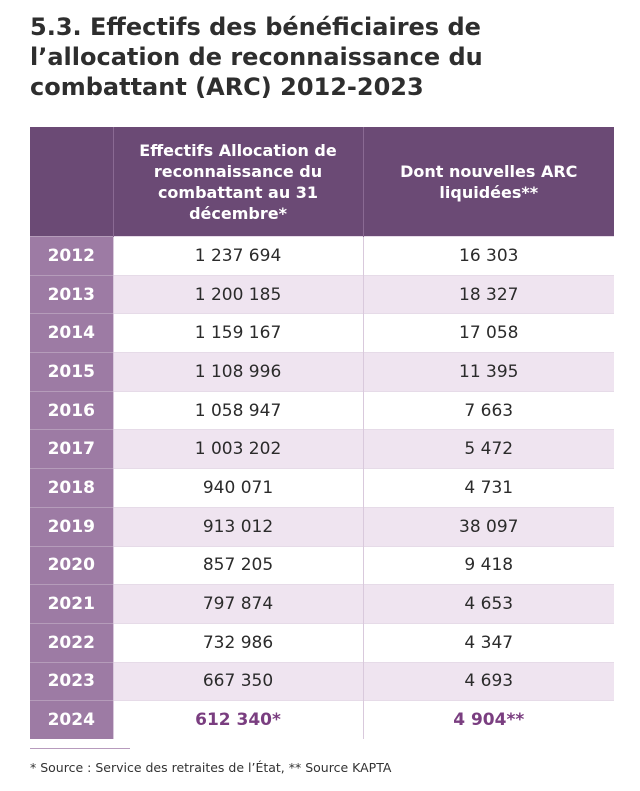  I want to click on value-cell: 18 327, so click(488, 294).